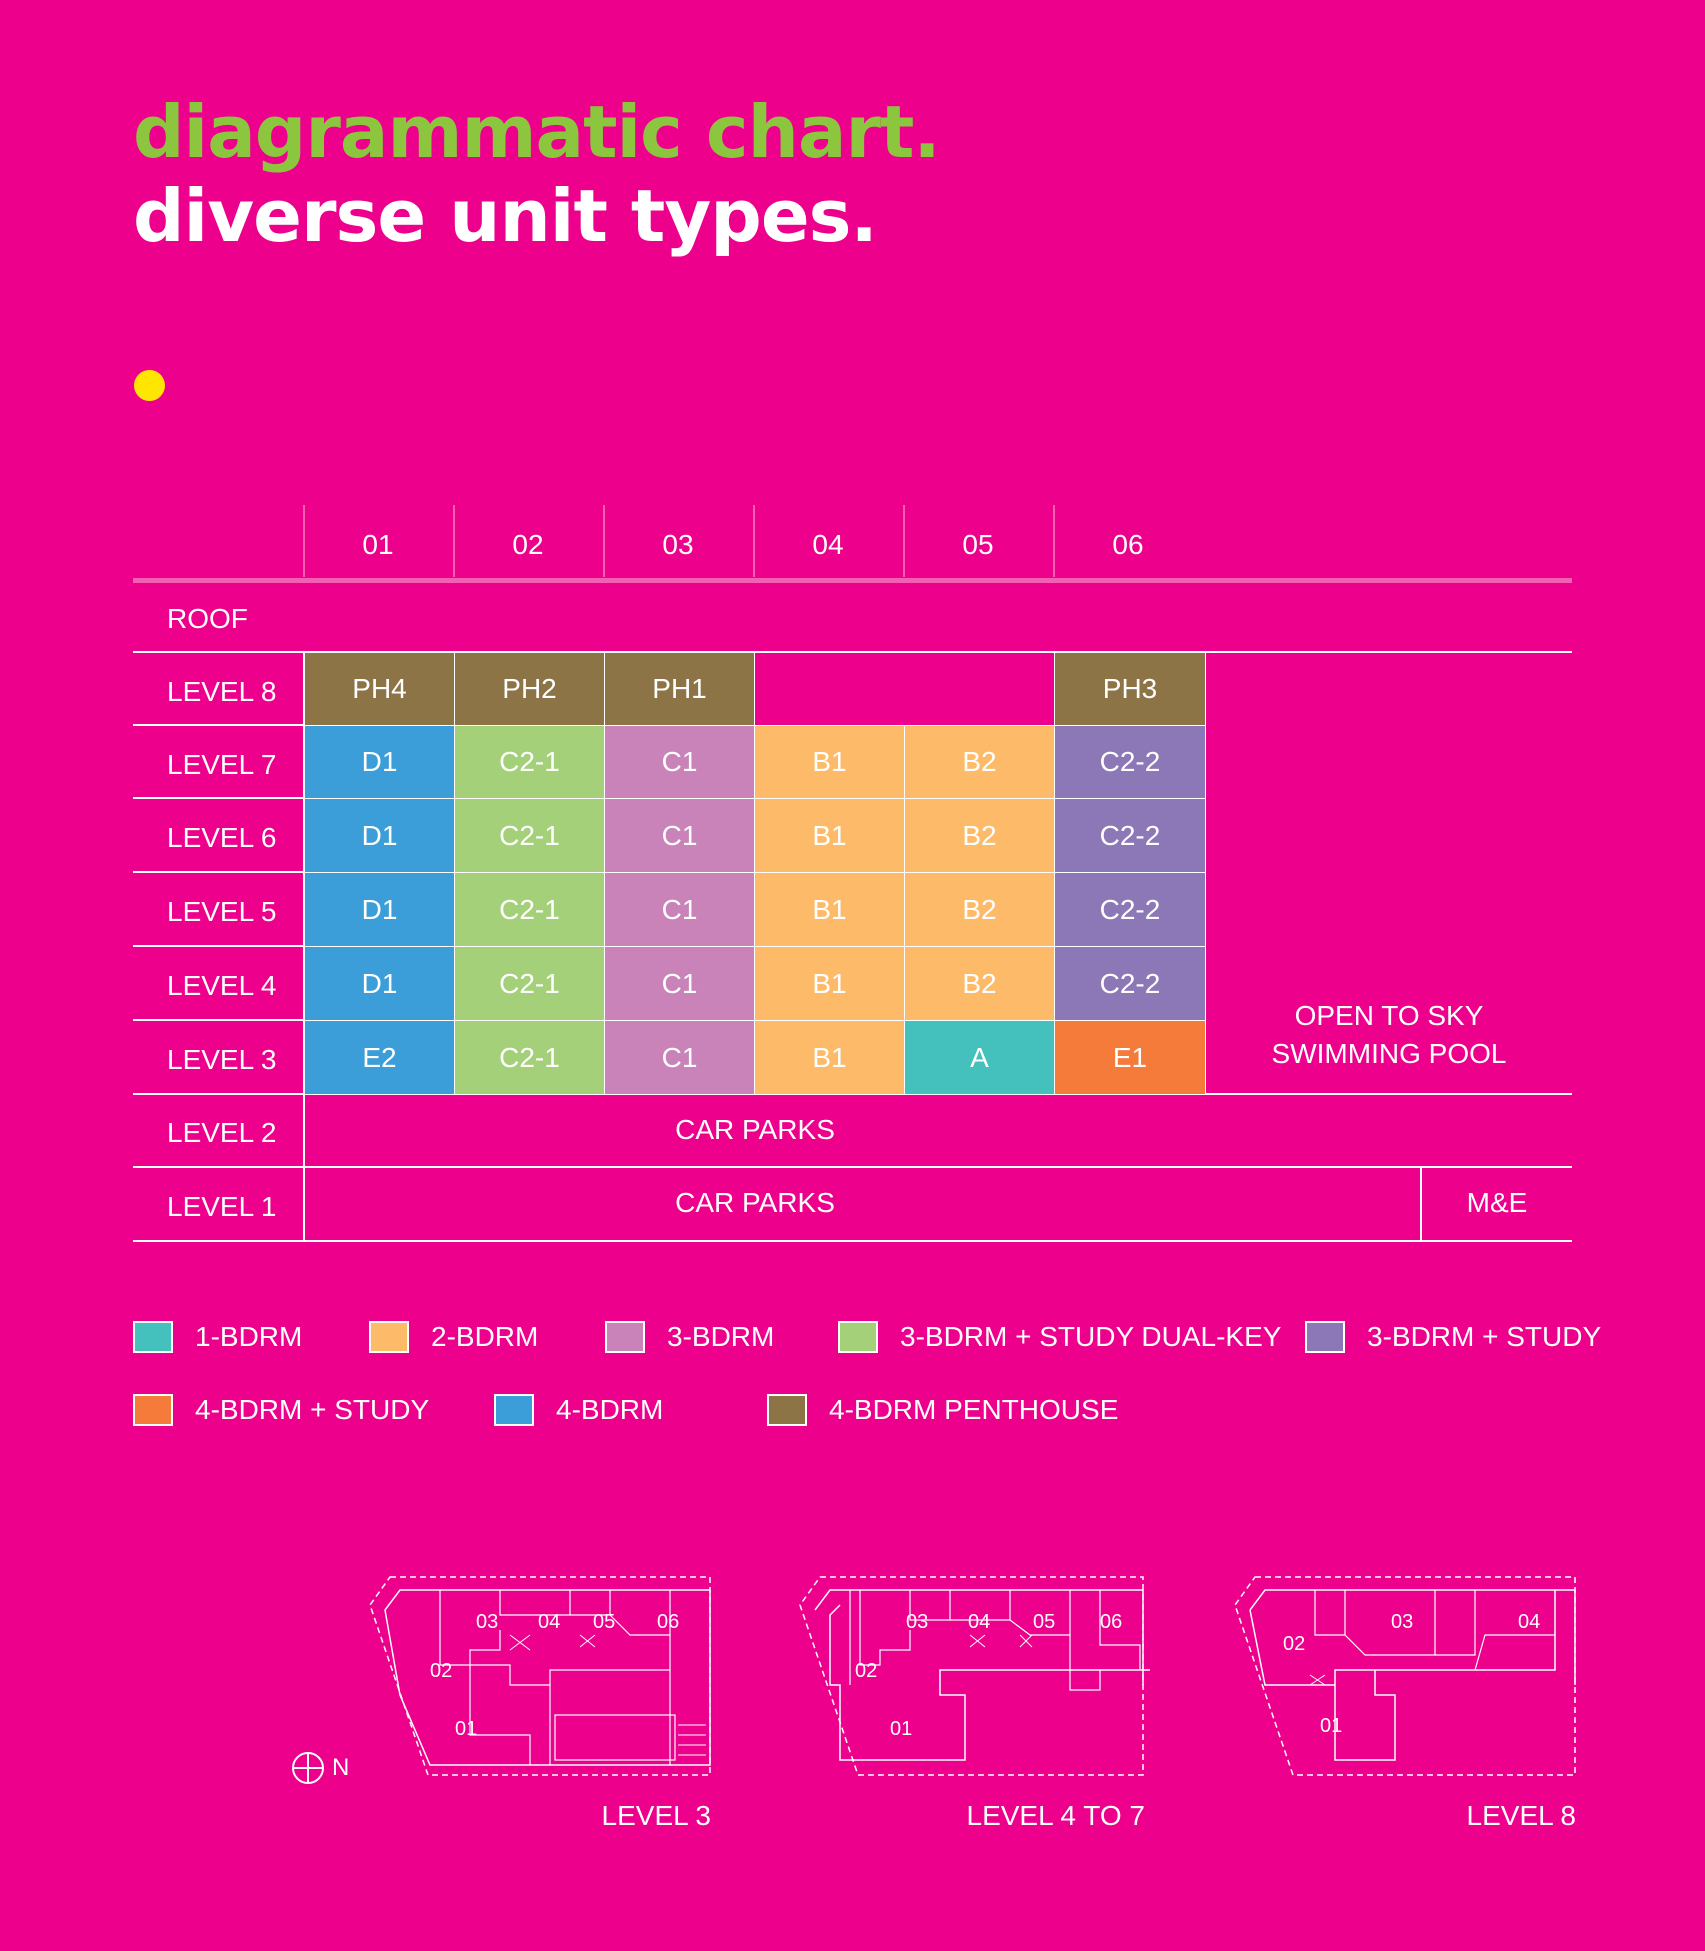 The height and width of the screenshot is (1951, 1705). What do you see at coordinates (312, 1409) in the screenshot?
I see `legend-label: 4-BDRM + STUDY` at bounding box center [312, 1409].